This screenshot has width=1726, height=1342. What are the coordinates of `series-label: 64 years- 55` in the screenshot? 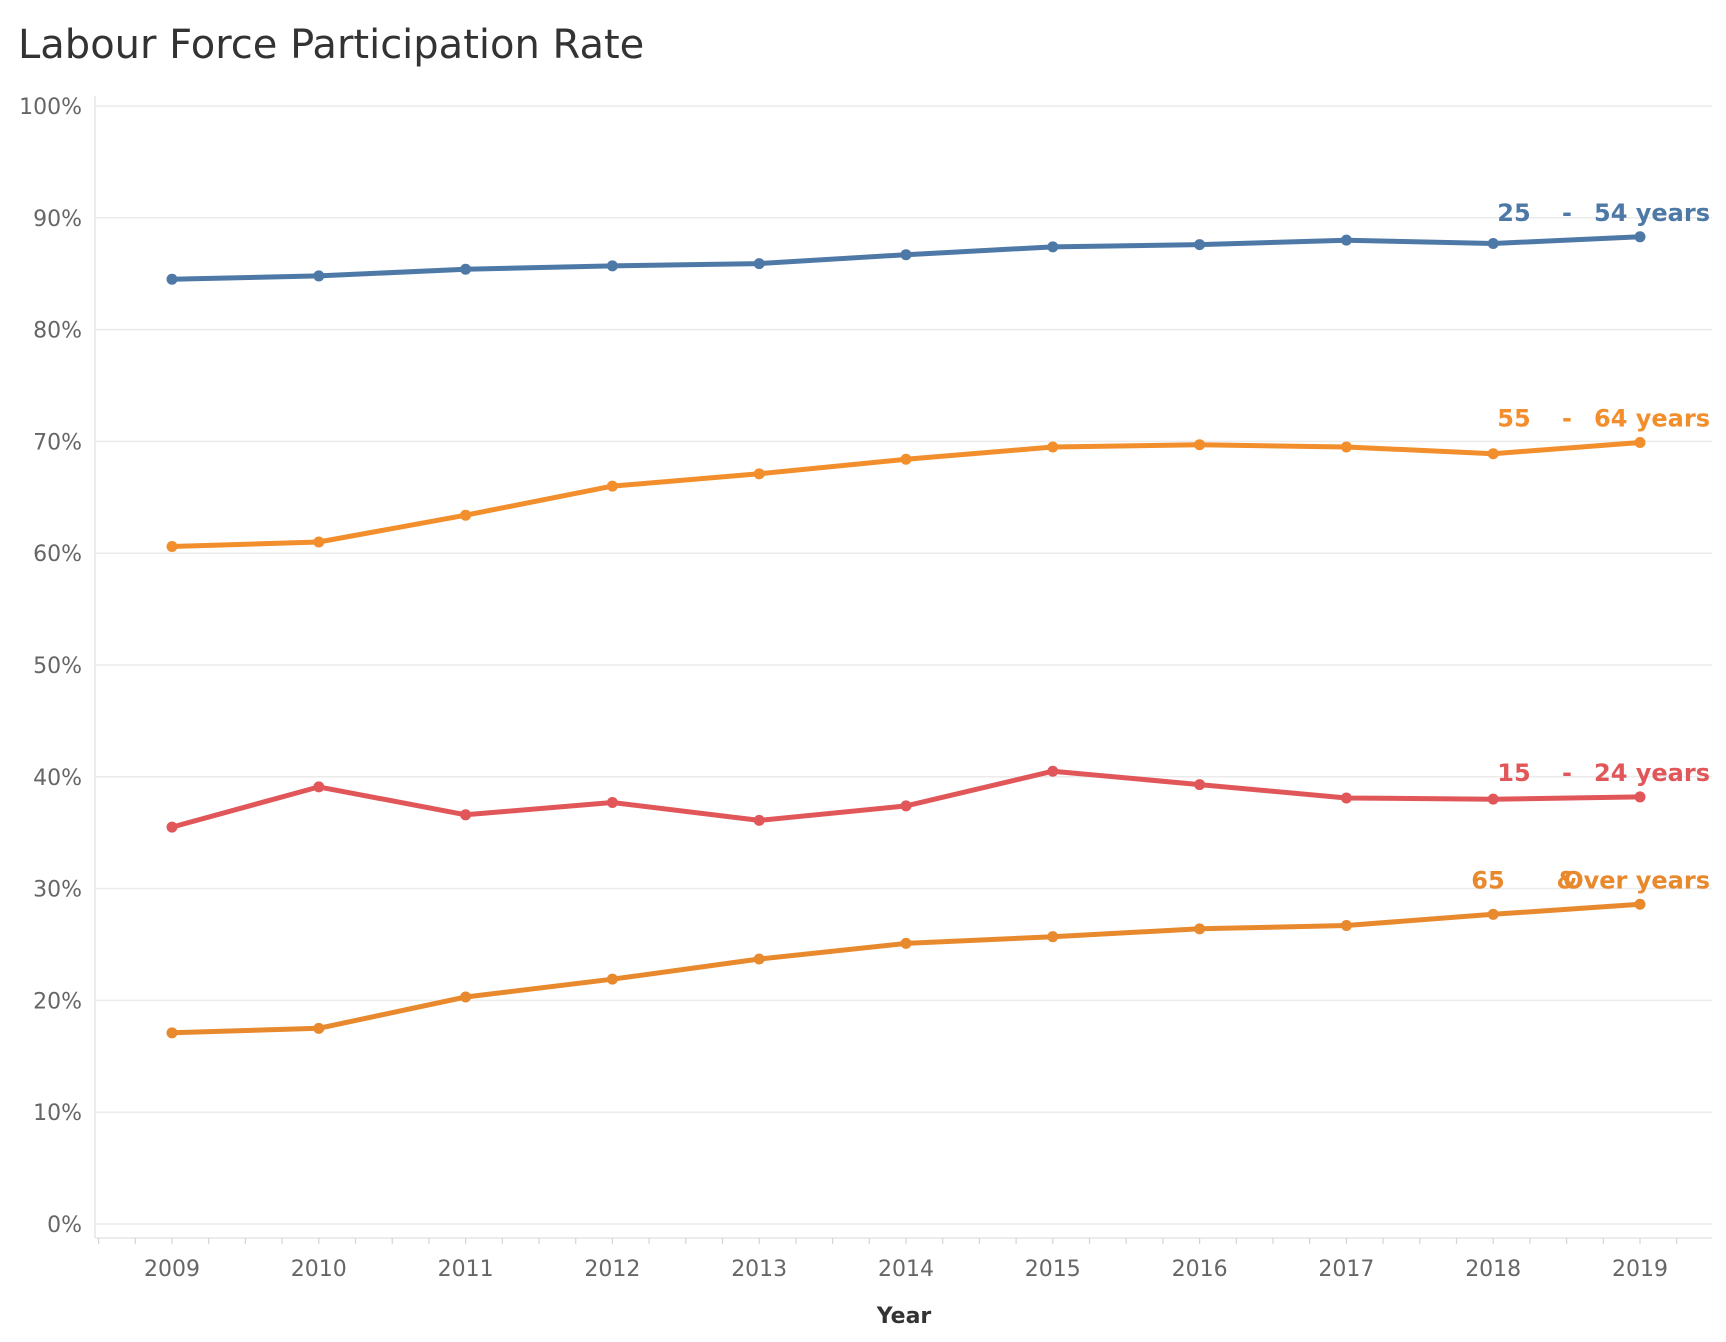 It's located at (1603, 419).